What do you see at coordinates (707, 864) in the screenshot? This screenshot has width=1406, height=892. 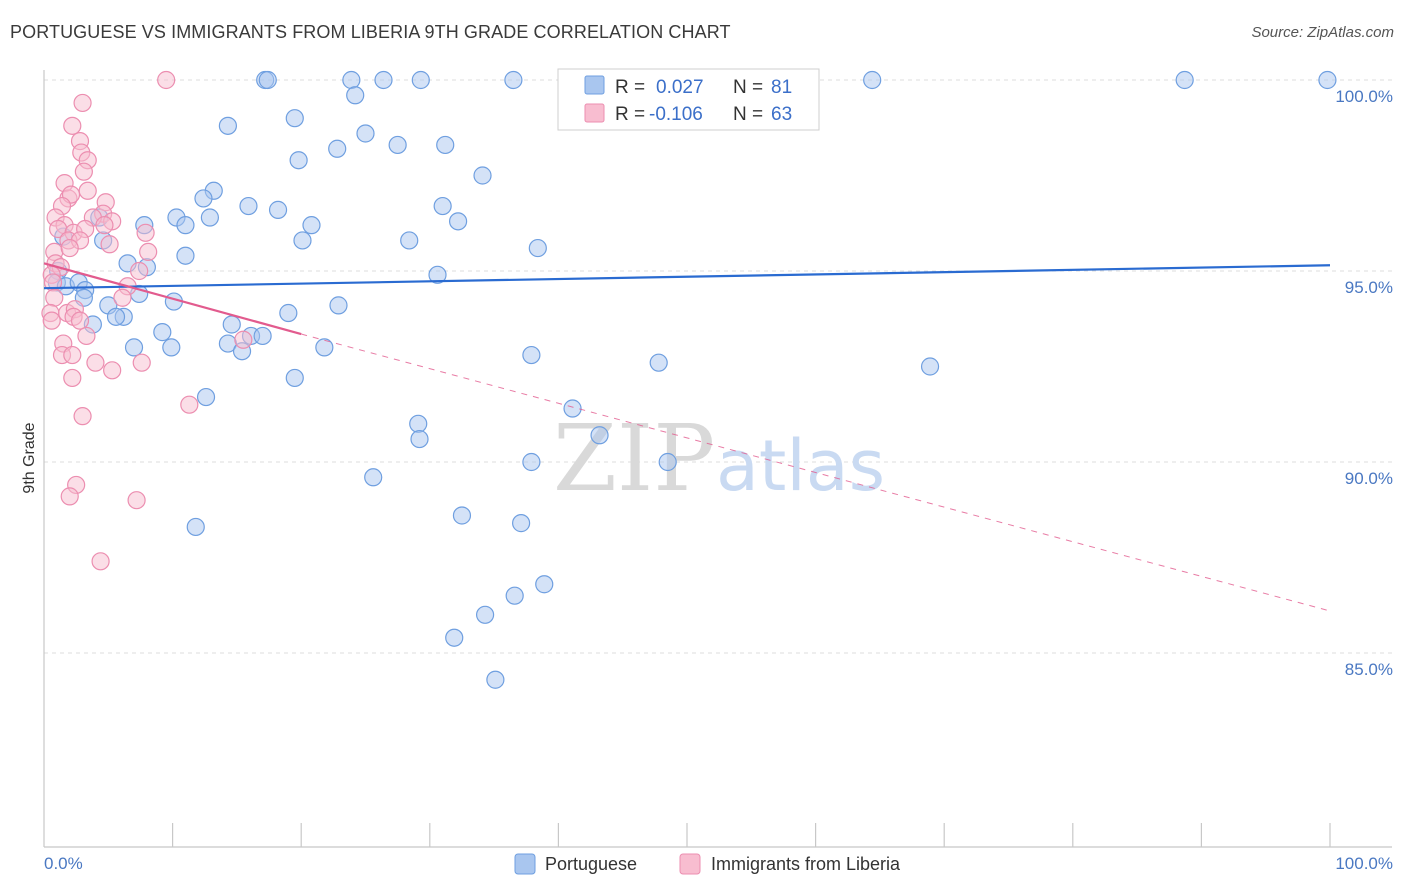 I see `bottom-legend: Portuguese Immigrants from Liberia` at bounding box center [707, 864].